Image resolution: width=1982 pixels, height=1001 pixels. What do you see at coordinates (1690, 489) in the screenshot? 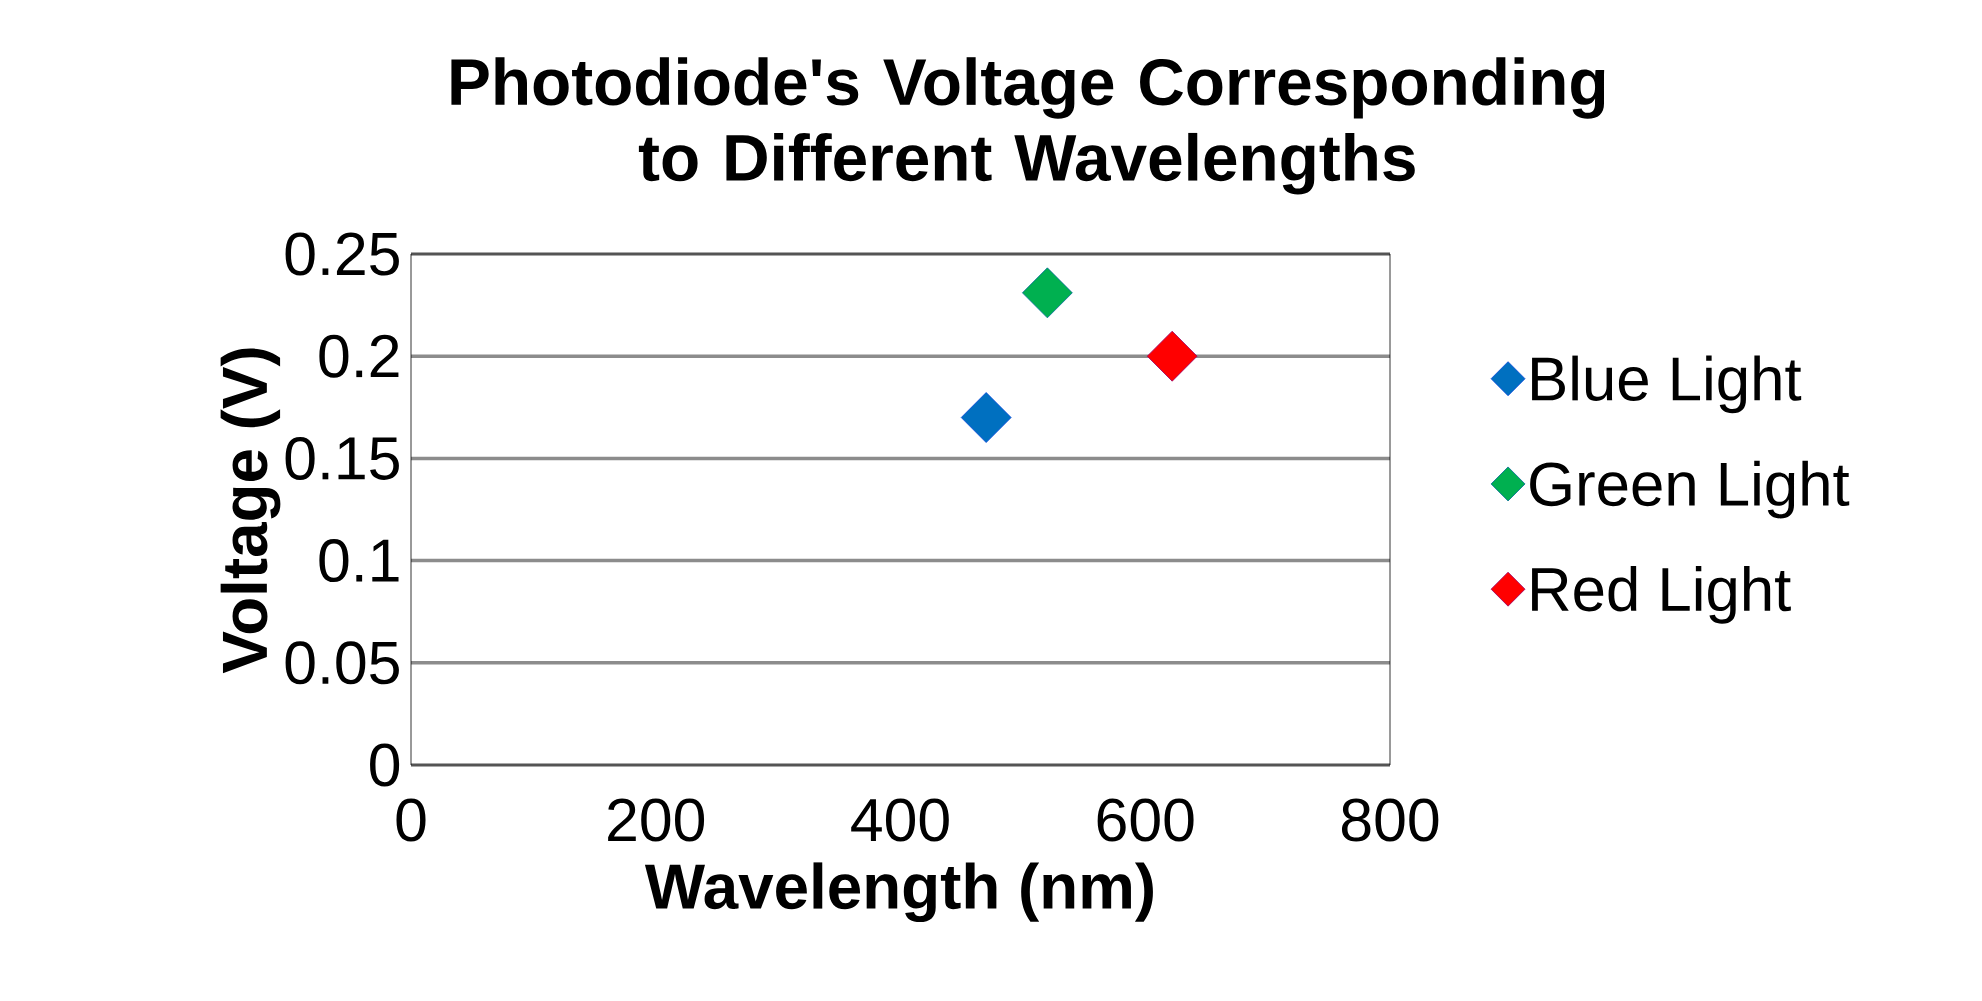
I see `legend-label: Green Light` at bounding box center [1690, 489].